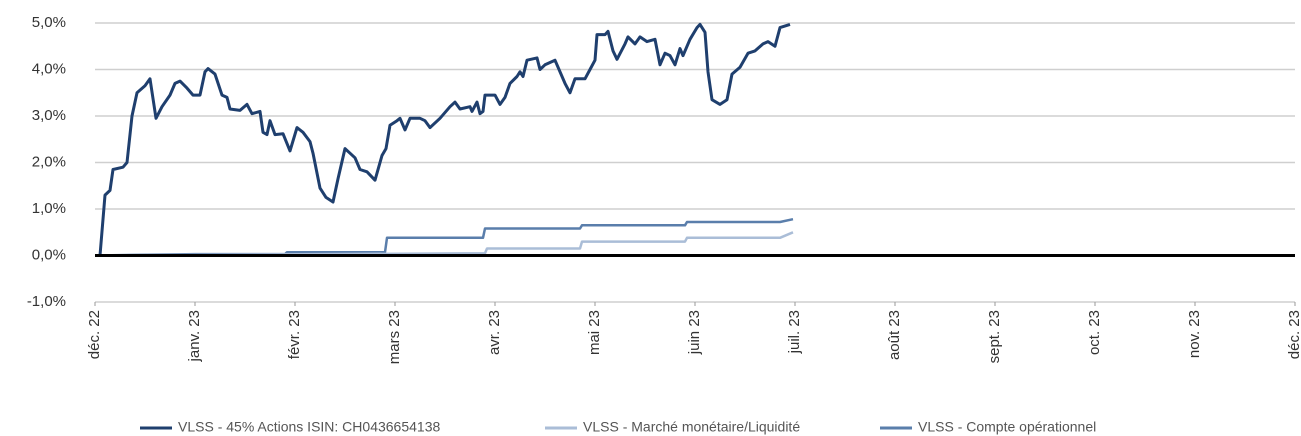  What do you see at coordinates (794, 332) in the screenshot?
I see `x-tick-label: juil. 23` at bounding box center [794, 332].